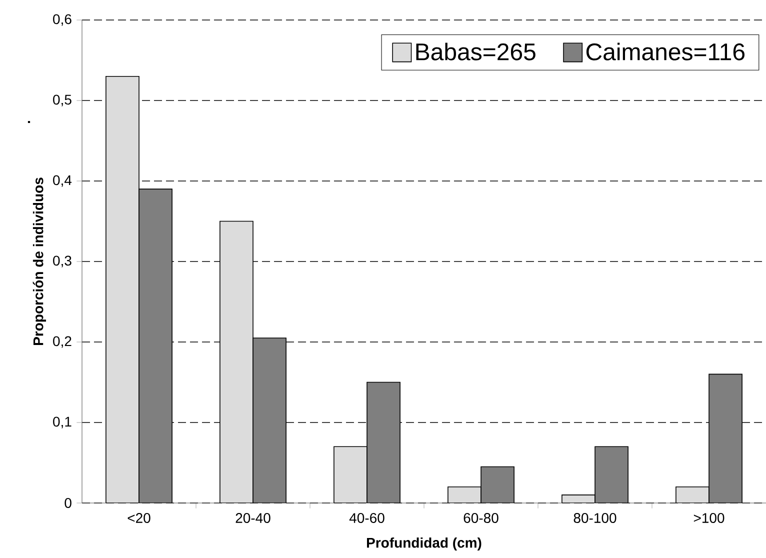 The height and width of the screenshot is (558, 766). Describe the element at coordinates (595, 518) in the screenshot. I see `x-tick-label: 80-100` at that location.